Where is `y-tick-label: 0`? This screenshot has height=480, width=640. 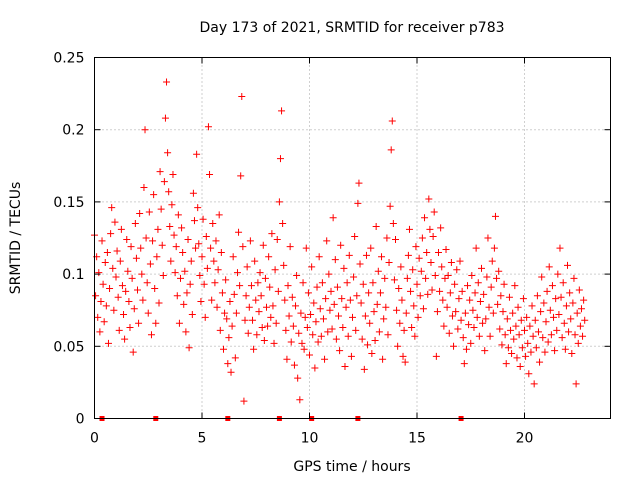 y-tick-label: 0 is located at coordinates (80, 420).